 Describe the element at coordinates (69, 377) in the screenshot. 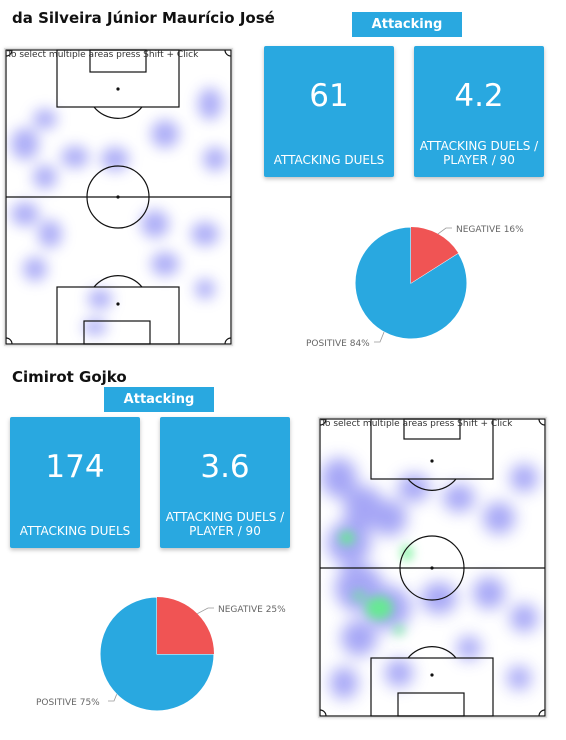

I see `player-name: Cimirot Gojko` at that location.